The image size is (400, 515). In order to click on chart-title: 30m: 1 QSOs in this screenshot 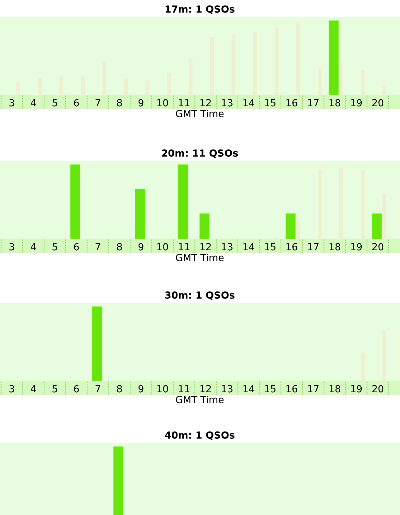, I will do `click(200, 296)`.